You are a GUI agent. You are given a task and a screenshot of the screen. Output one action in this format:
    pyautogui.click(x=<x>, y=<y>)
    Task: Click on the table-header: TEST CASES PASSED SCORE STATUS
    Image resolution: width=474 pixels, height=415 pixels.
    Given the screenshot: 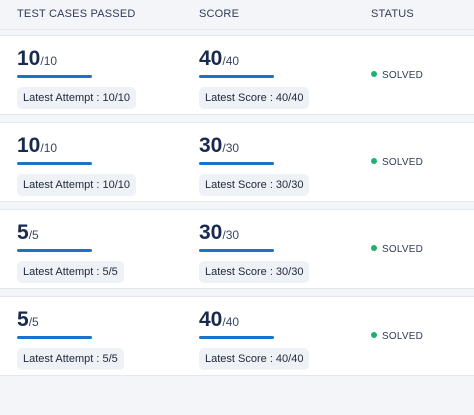 What is the action you would take?
    pyautogui.click(x=237, y=15)
    